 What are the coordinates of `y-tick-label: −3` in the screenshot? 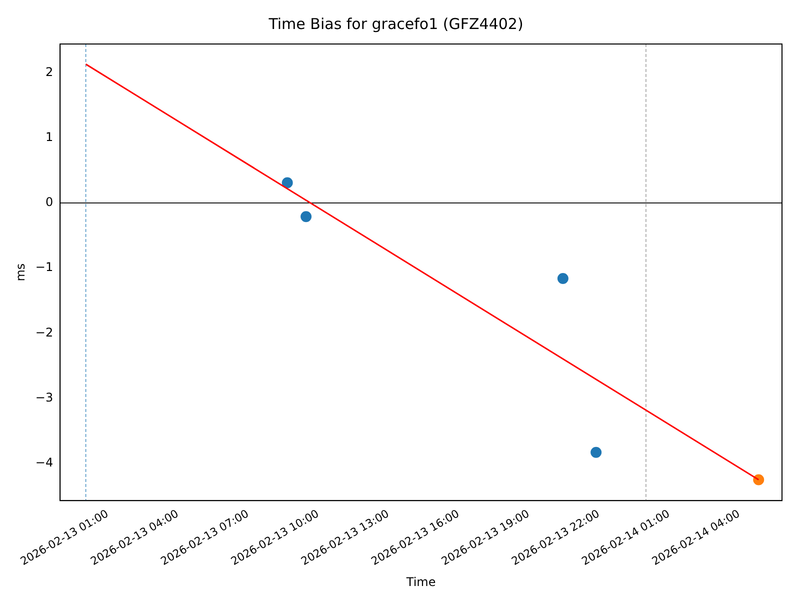 It's located at (44, 397).